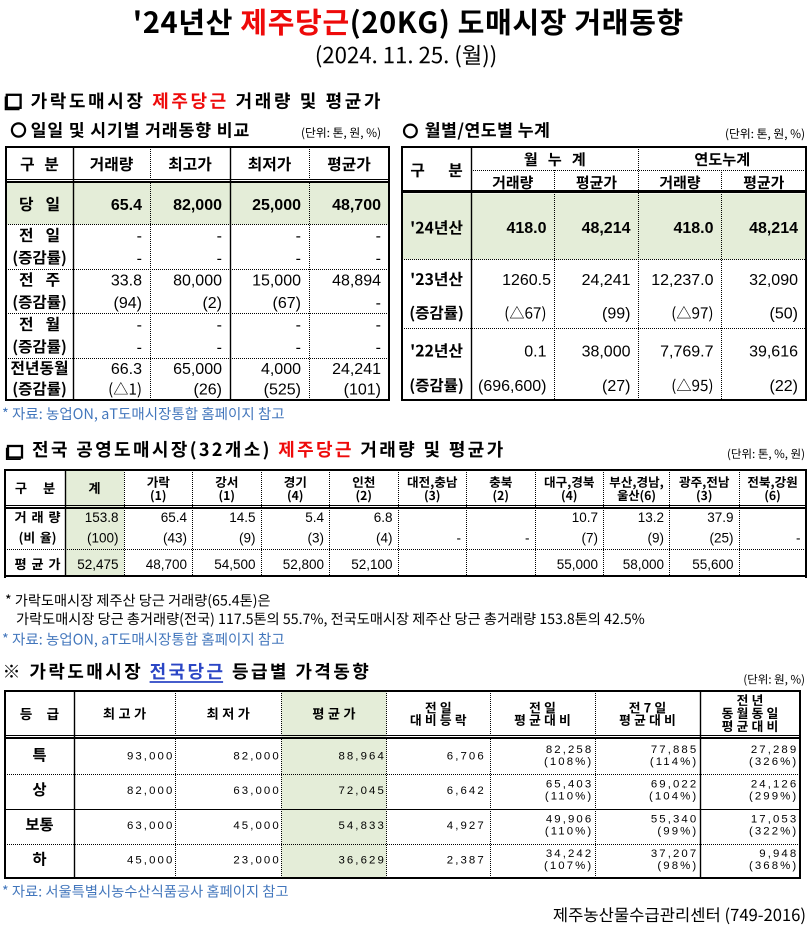 The image size is (810, 940). What do you see at coordinates (242, 517) in the screenshot?
I see `svg-text: 14.5` at bounding box center [242, 517].